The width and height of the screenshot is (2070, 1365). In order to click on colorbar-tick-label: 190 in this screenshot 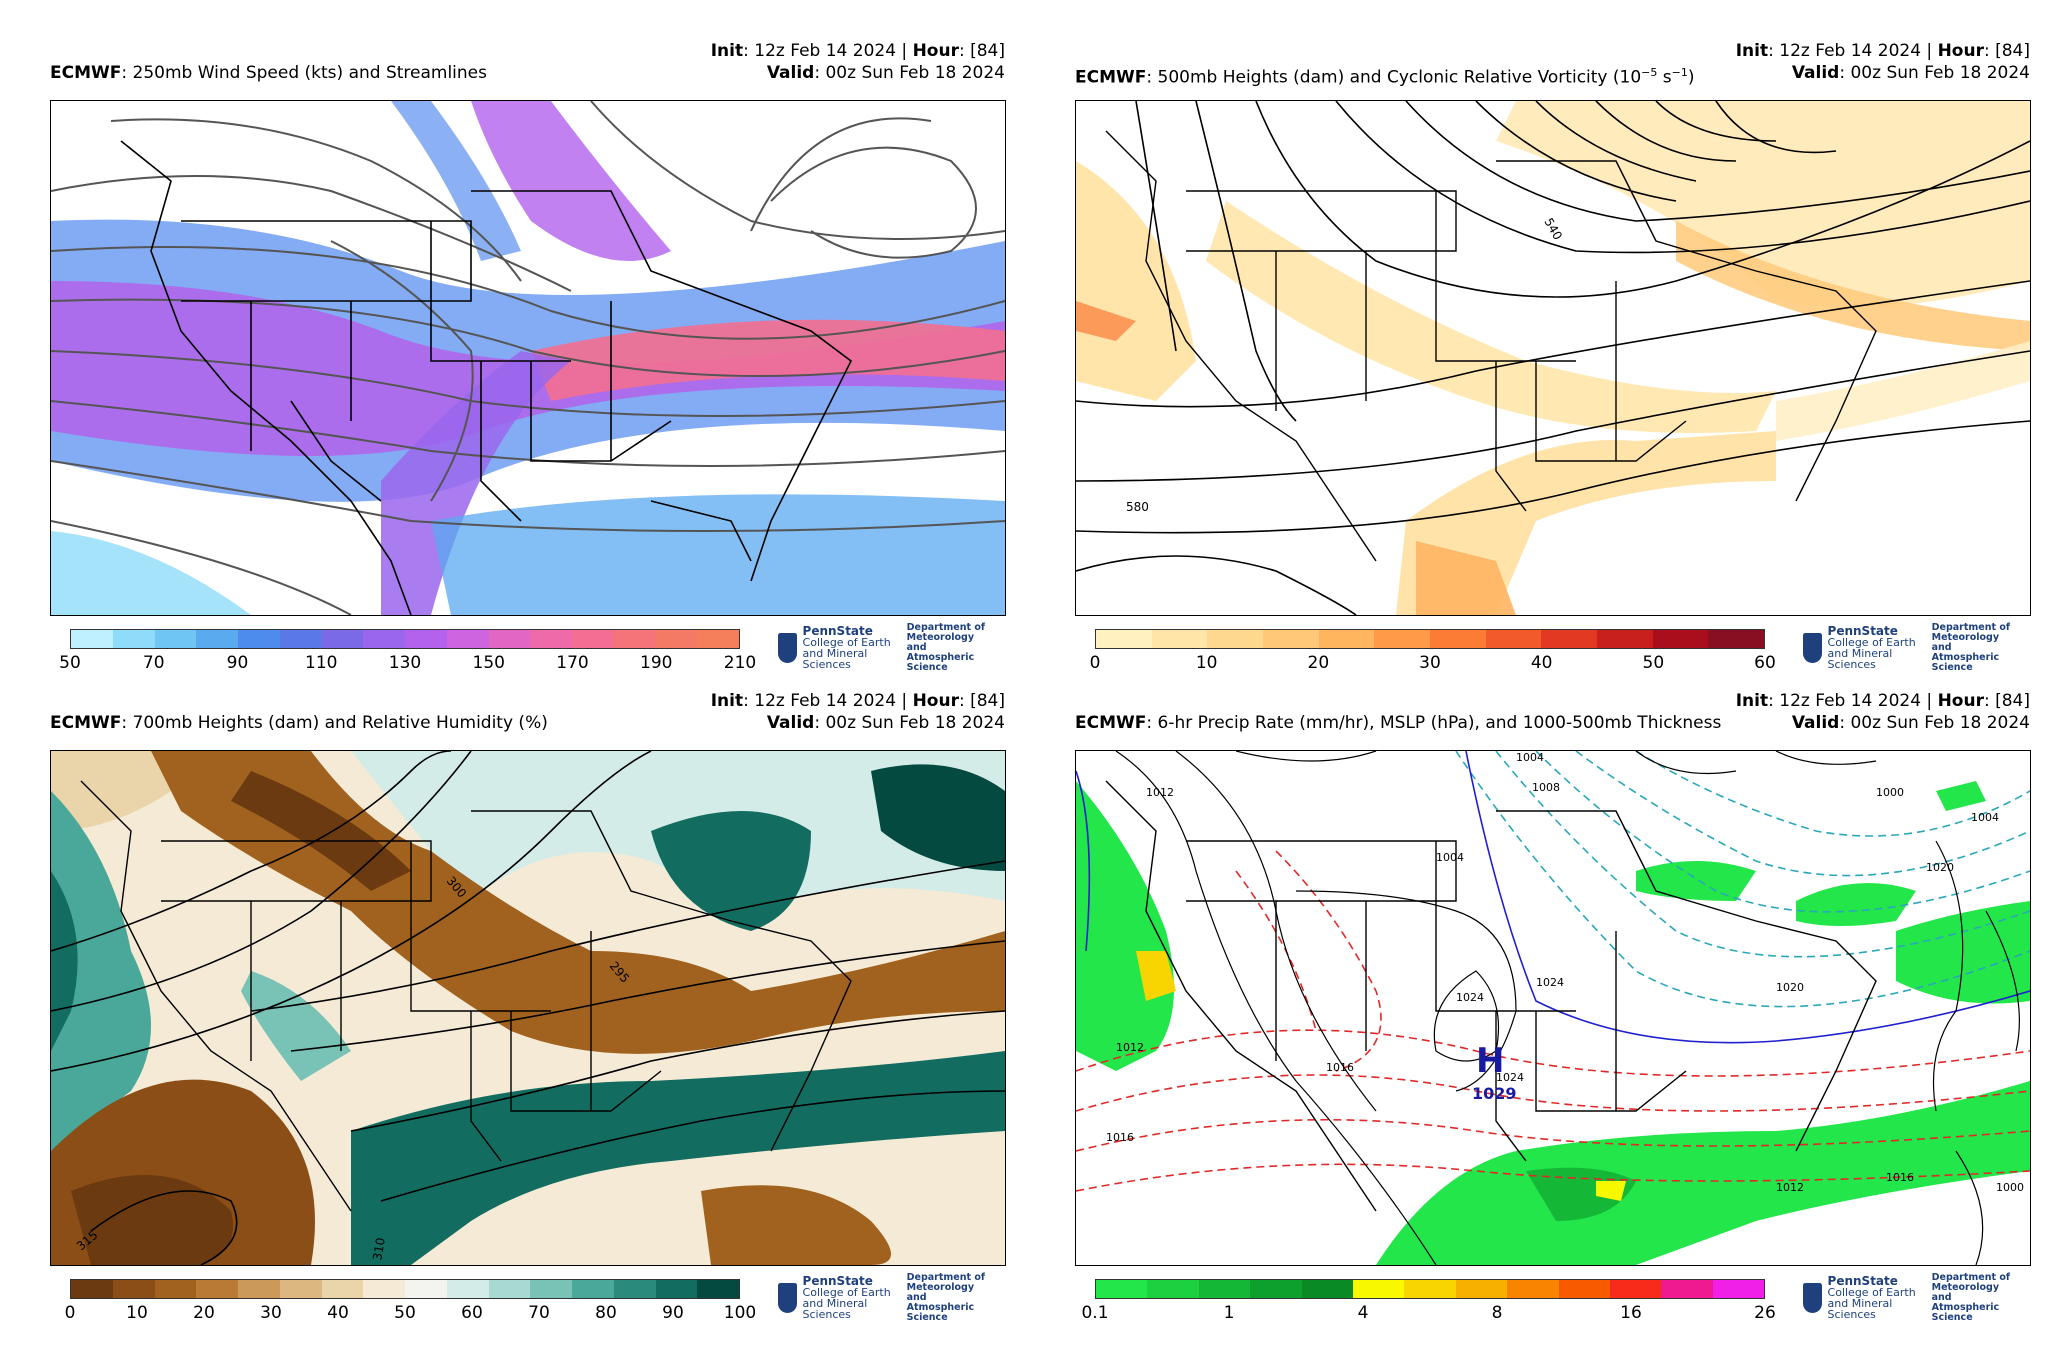, I will do `click(656, 663)`.